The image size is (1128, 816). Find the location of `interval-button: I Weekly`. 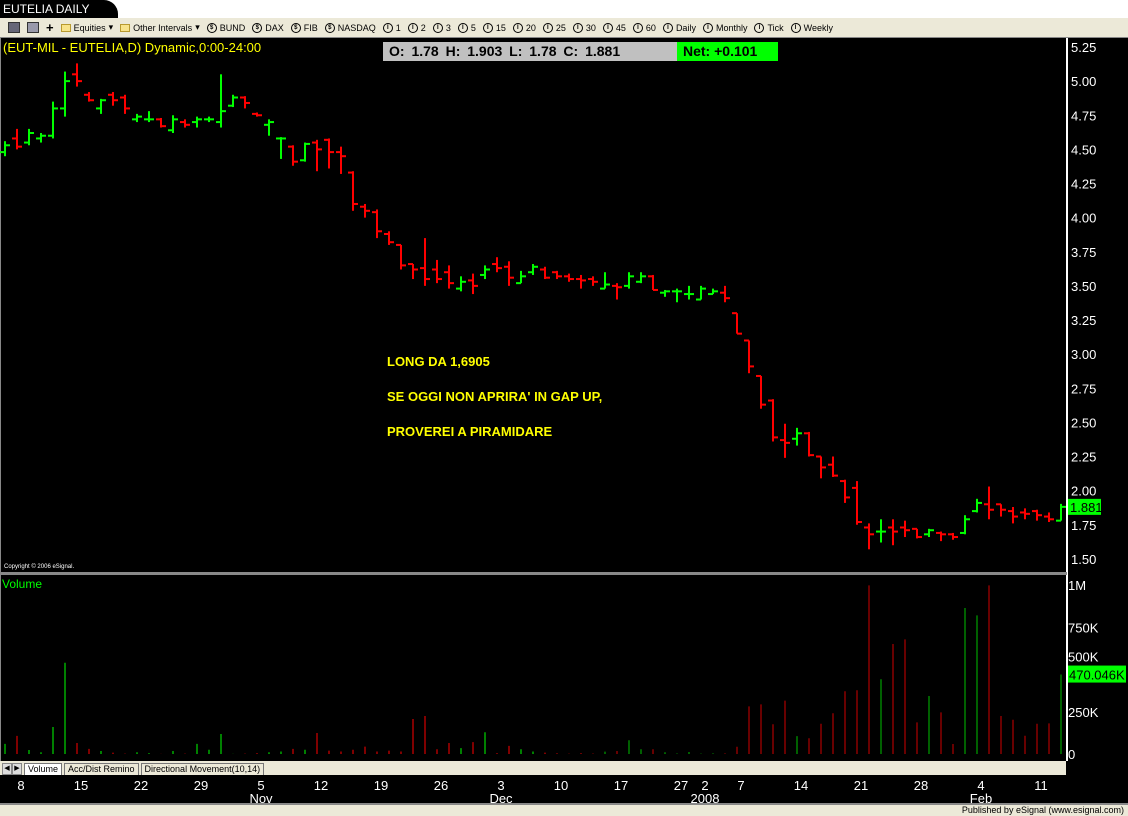

interval-button: I Weekly is located at coordinates (811, 27).